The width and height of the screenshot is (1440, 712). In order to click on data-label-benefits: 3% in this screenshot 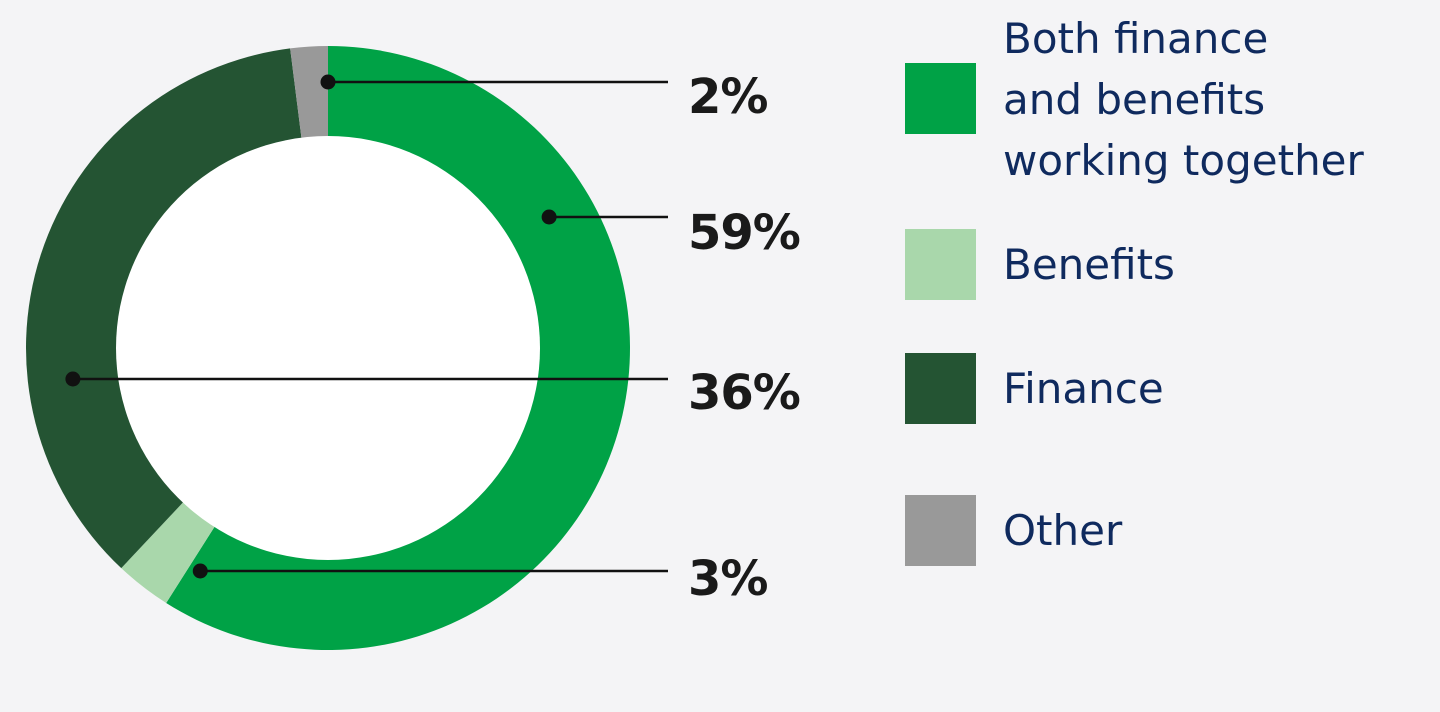, I will do `click(728, 579)`.